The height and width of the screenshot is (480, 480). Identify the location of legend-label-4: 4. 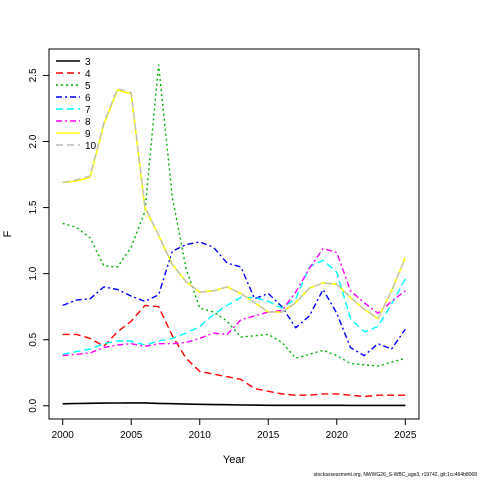
(88, 74).